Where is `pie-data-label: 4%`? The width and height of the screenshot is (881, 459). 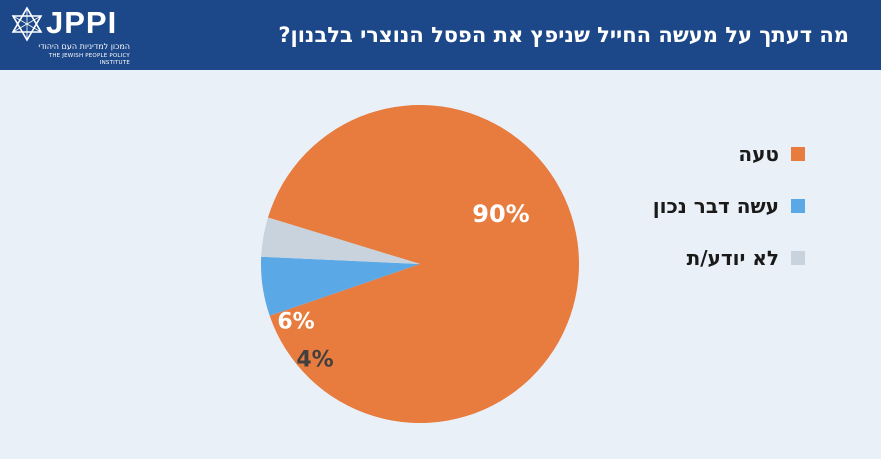 pie-data-label: 4% is located at coordinates (314, 360).